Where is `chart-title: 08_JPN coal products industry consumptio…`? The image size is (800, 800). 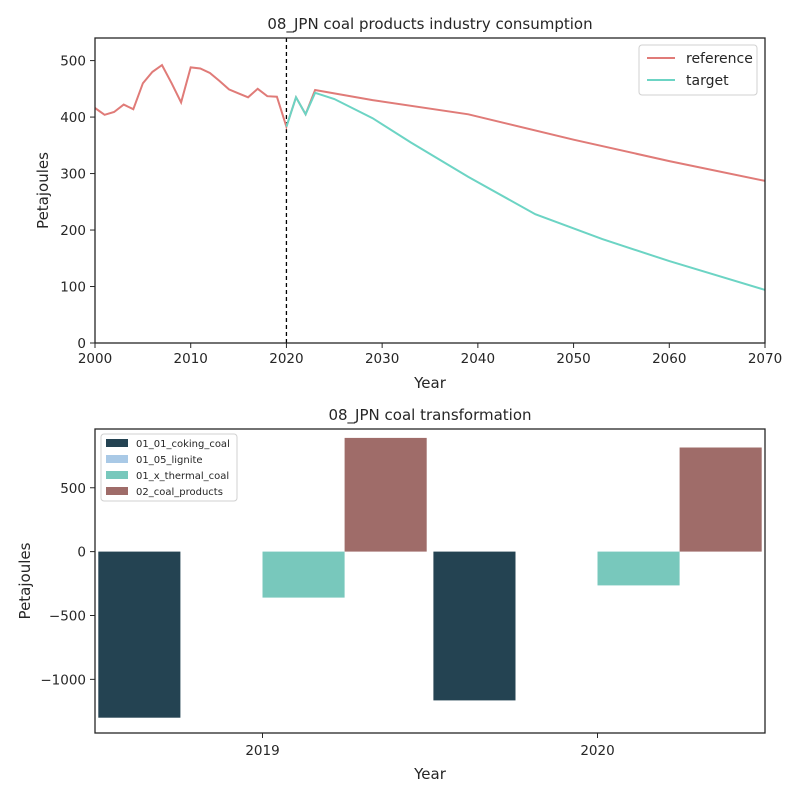
chart-title: 08_JPN coal products industry consumptio… is located at coordinates (429, 24).